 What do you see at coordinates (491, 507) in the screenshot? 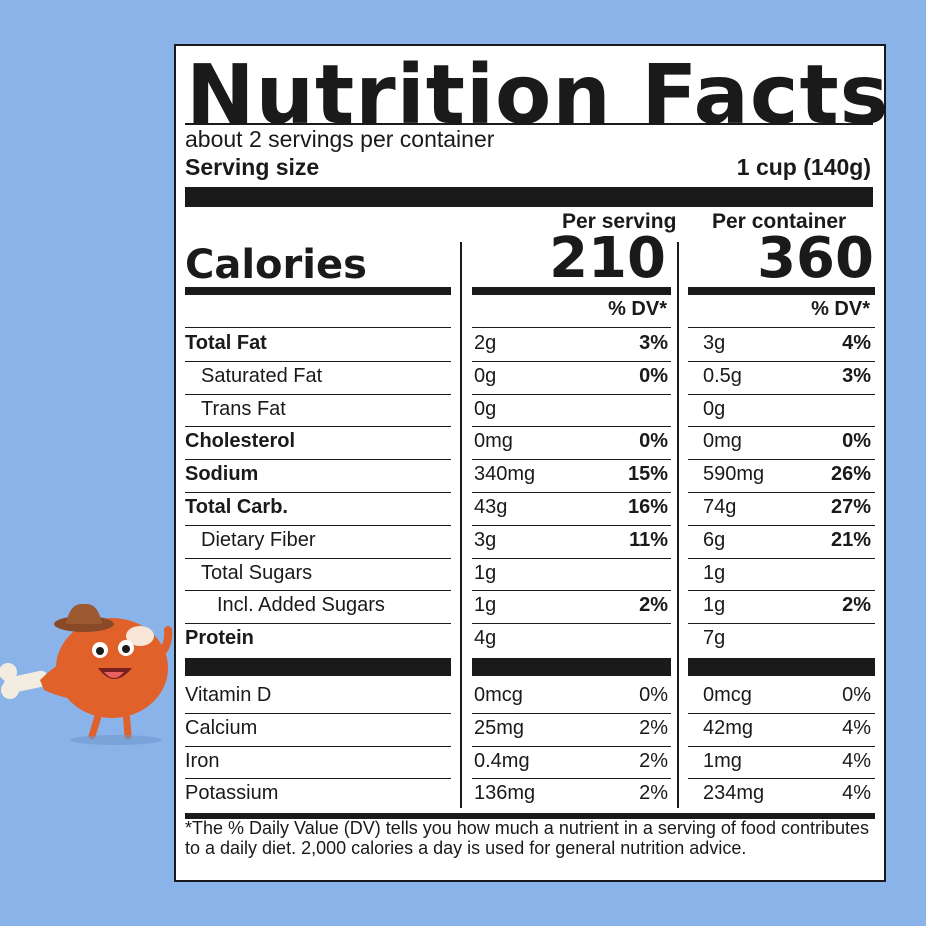
I see `serving-amount: 43g` at bounding box center [491, 507].